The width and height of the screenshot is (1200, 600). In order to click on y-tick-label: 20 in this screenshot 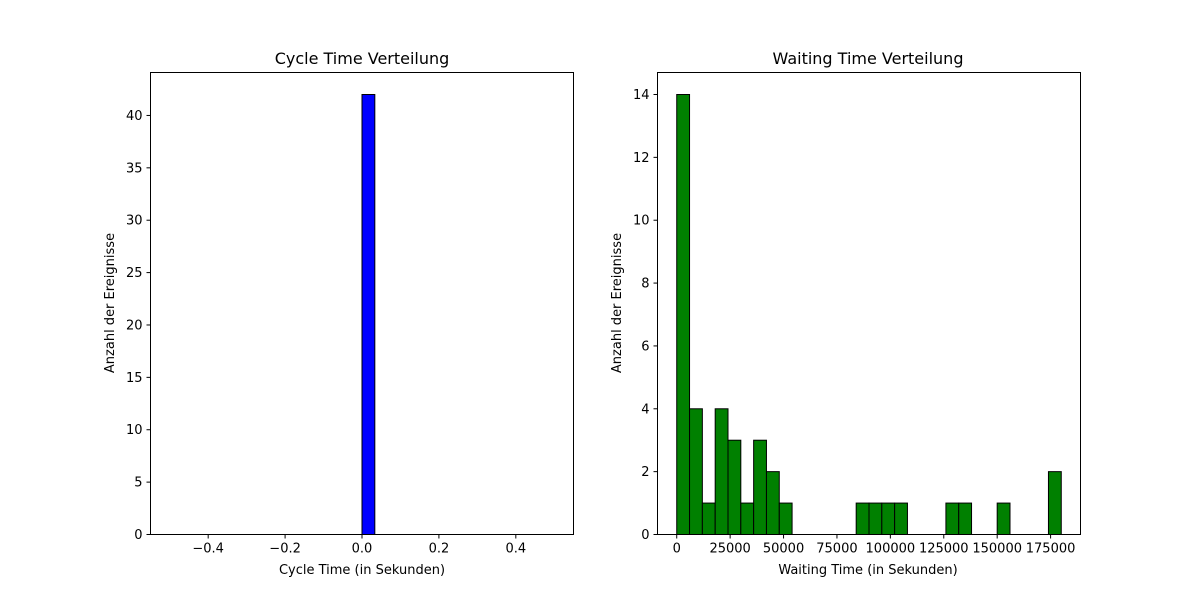, I will do `click(134, 325)`.